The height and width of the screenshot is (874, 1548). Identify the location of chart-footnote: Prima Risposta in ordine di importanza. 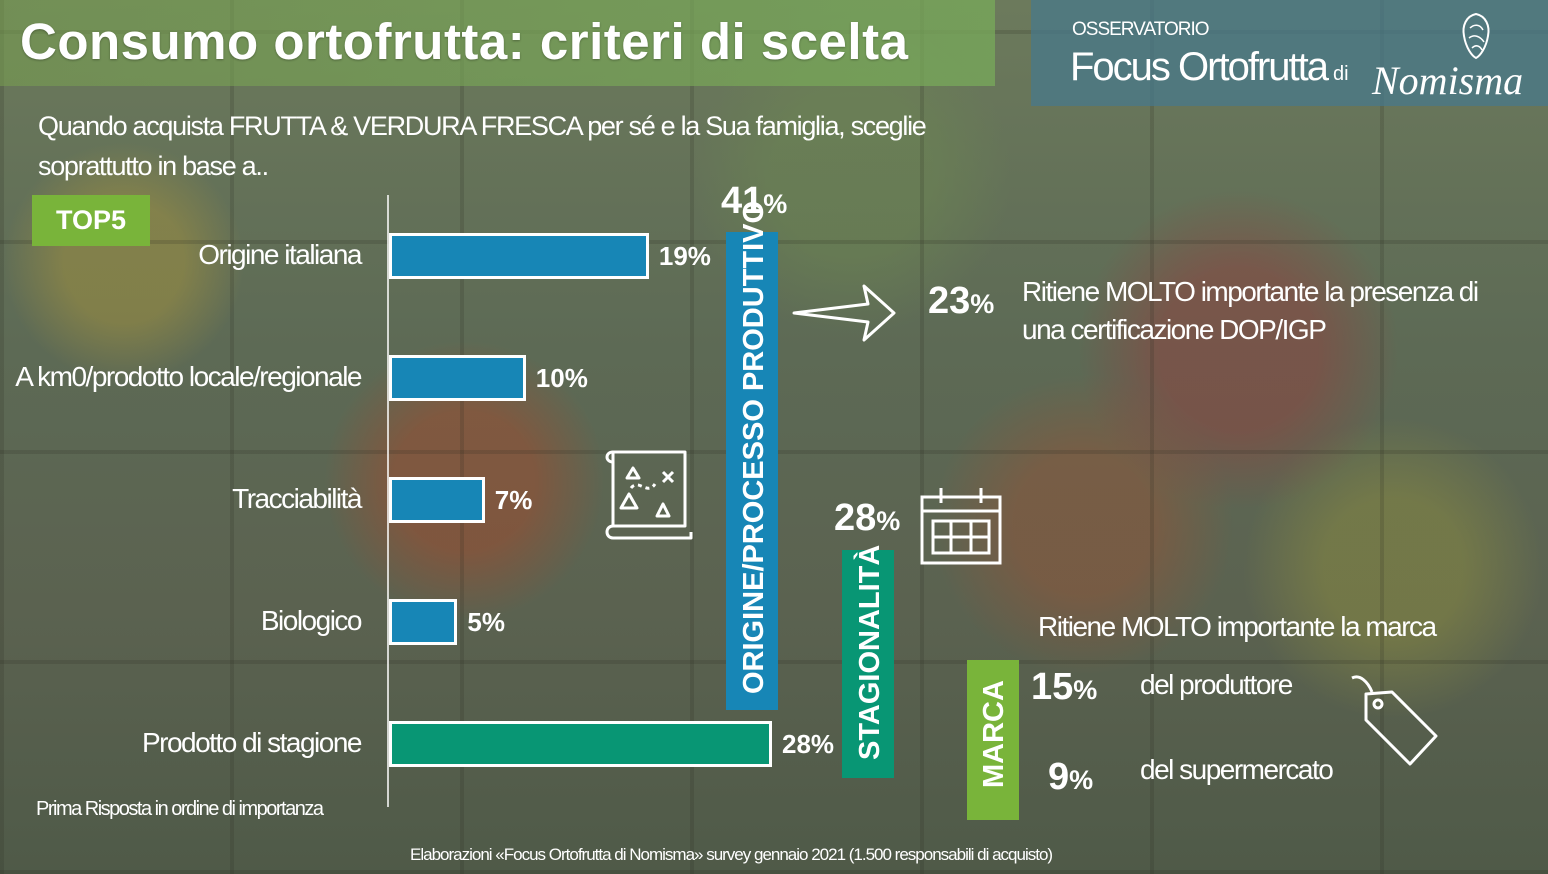
(180, 809).